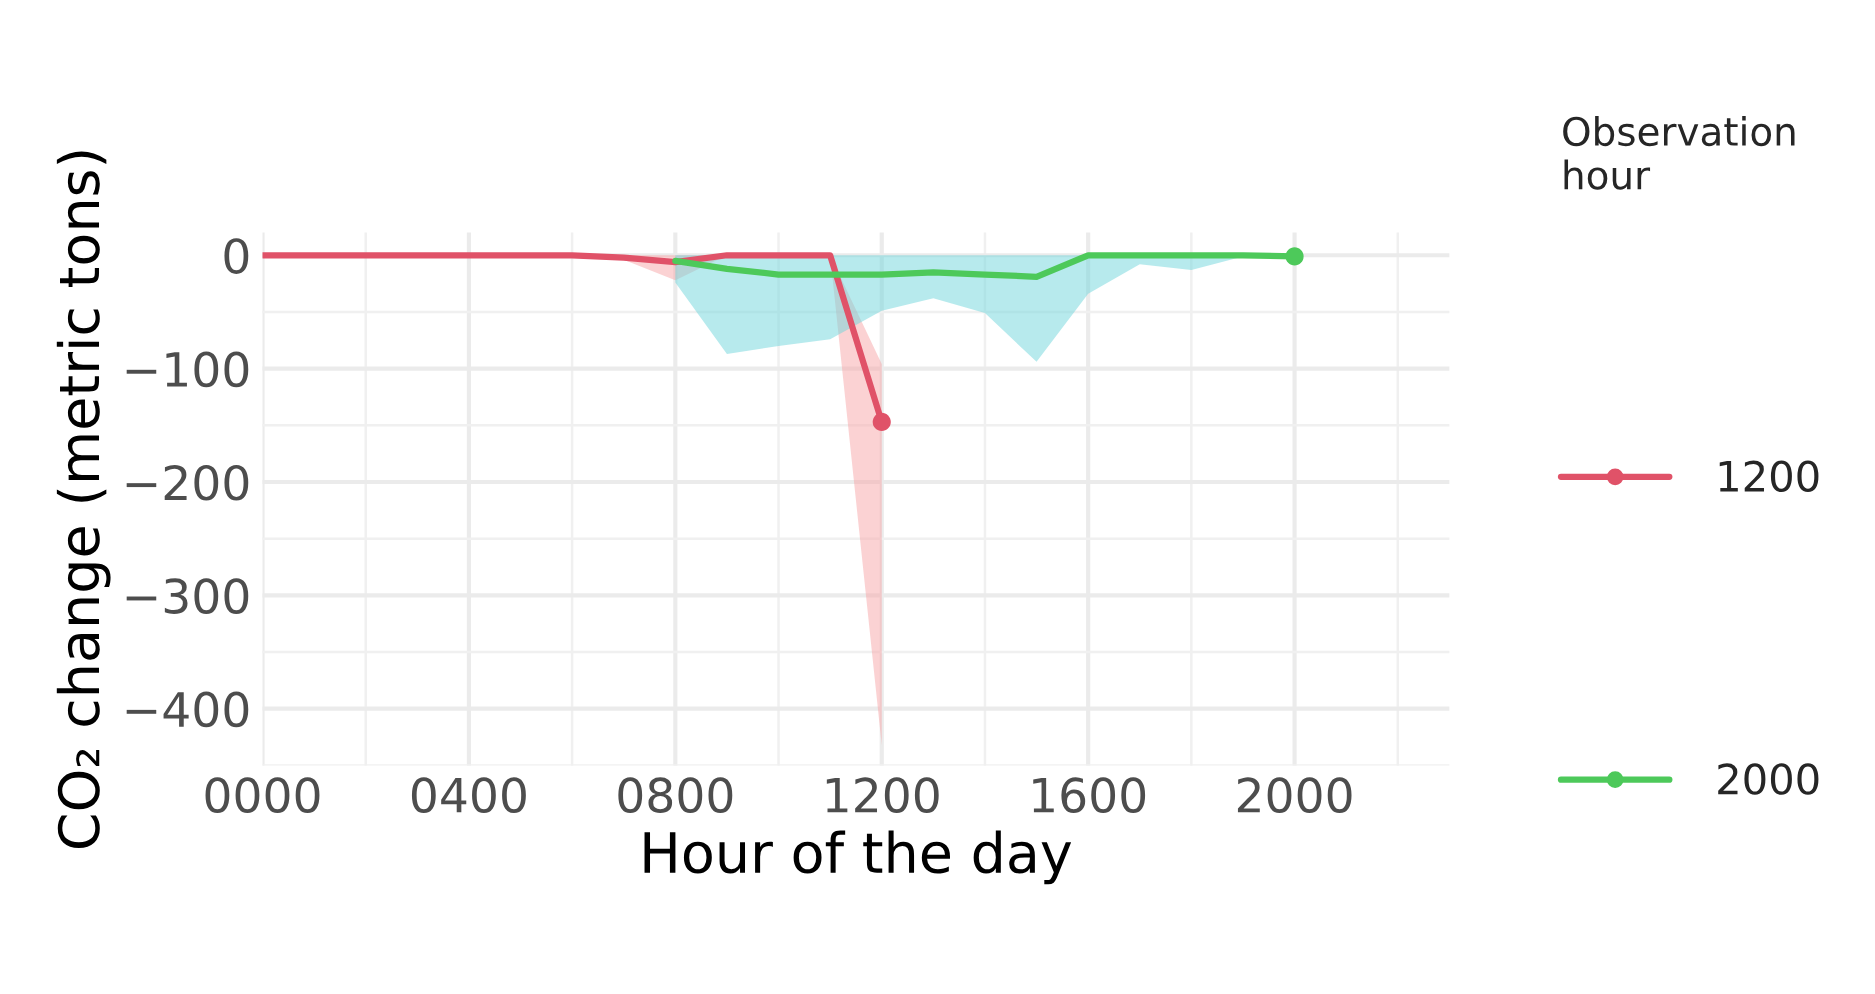 The width and height of the screenshot is (1875, 994). Describe the element at coordinates (236, 256) in the screenshot. I see `y-tick-label: 0` at that location.